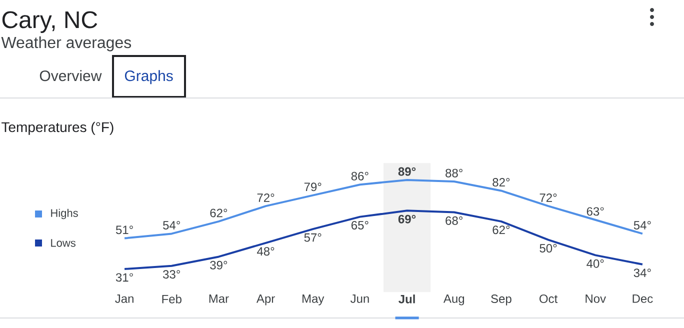 The image size is (684, 328). Describe the element at coordinates (265, 300) in the screenshot. I see `x-tick-label: Apr` at that location.